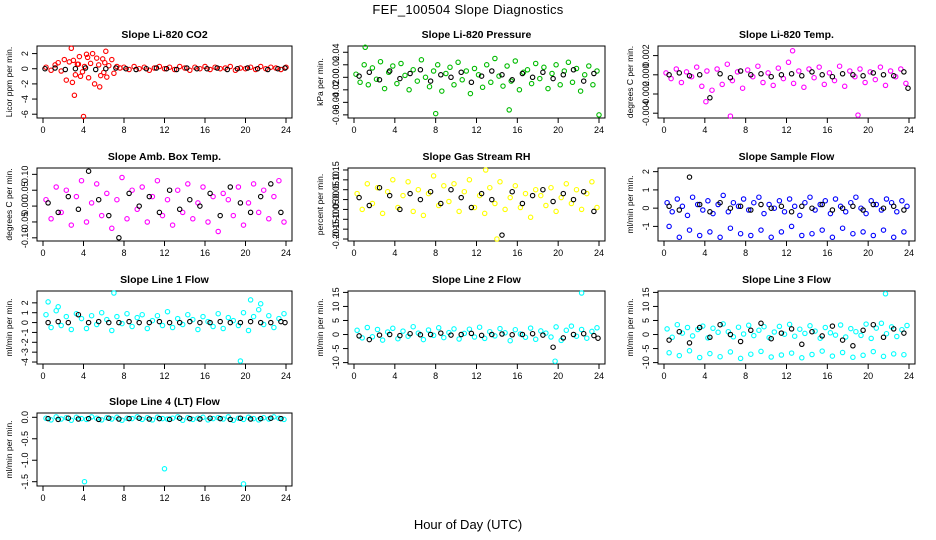  Describe the element at coordinates (476, 327) in the screenshot. I see `plot-frame` at that location.